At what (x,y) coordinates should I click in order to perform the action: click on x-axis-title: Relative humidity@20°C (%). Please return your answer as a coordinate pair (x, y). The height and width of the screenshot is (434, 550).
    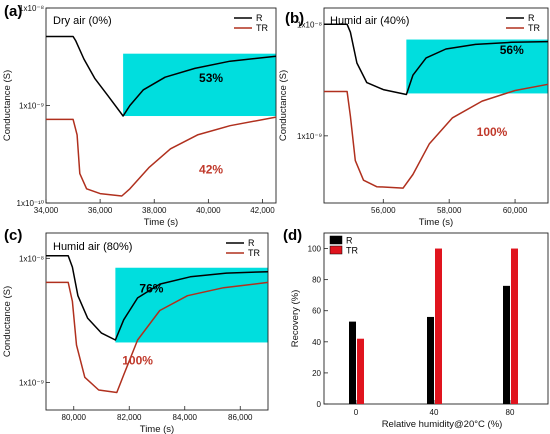
    Looking at the image, I should click on (442, 424).